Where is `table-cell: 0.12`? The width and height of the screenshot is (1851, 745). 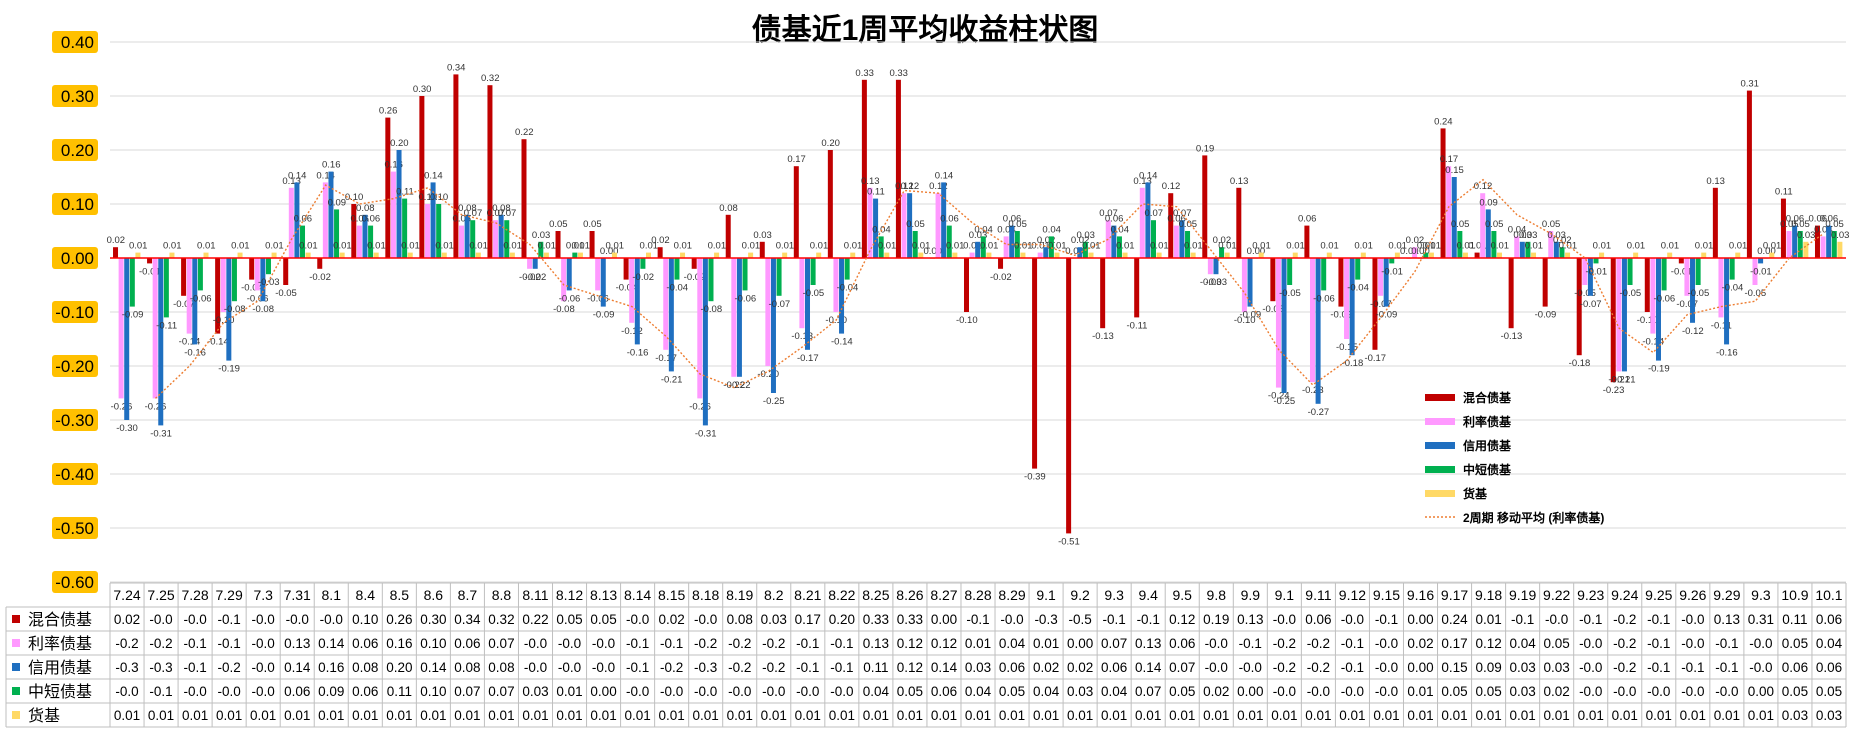
table-cell: 0.12 is located at coordinates (1182, 619).